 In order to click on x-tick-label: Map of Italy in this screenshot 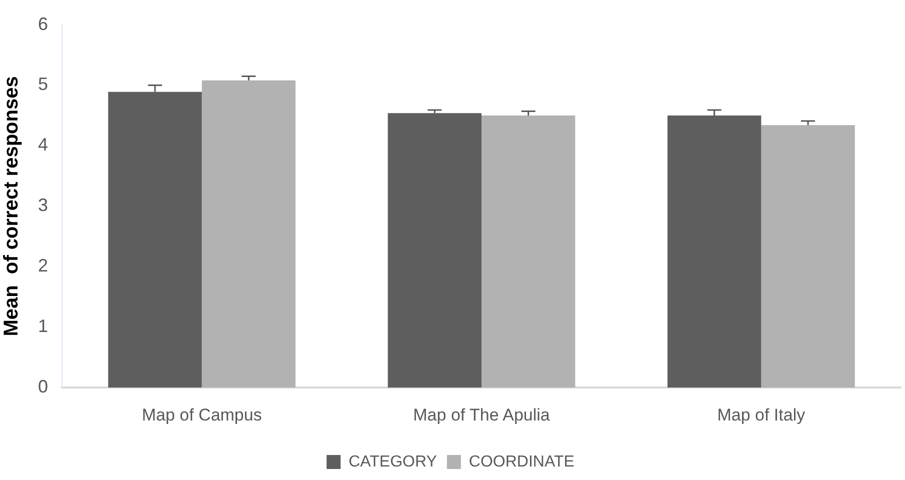, I will do `click(761, 414)`.